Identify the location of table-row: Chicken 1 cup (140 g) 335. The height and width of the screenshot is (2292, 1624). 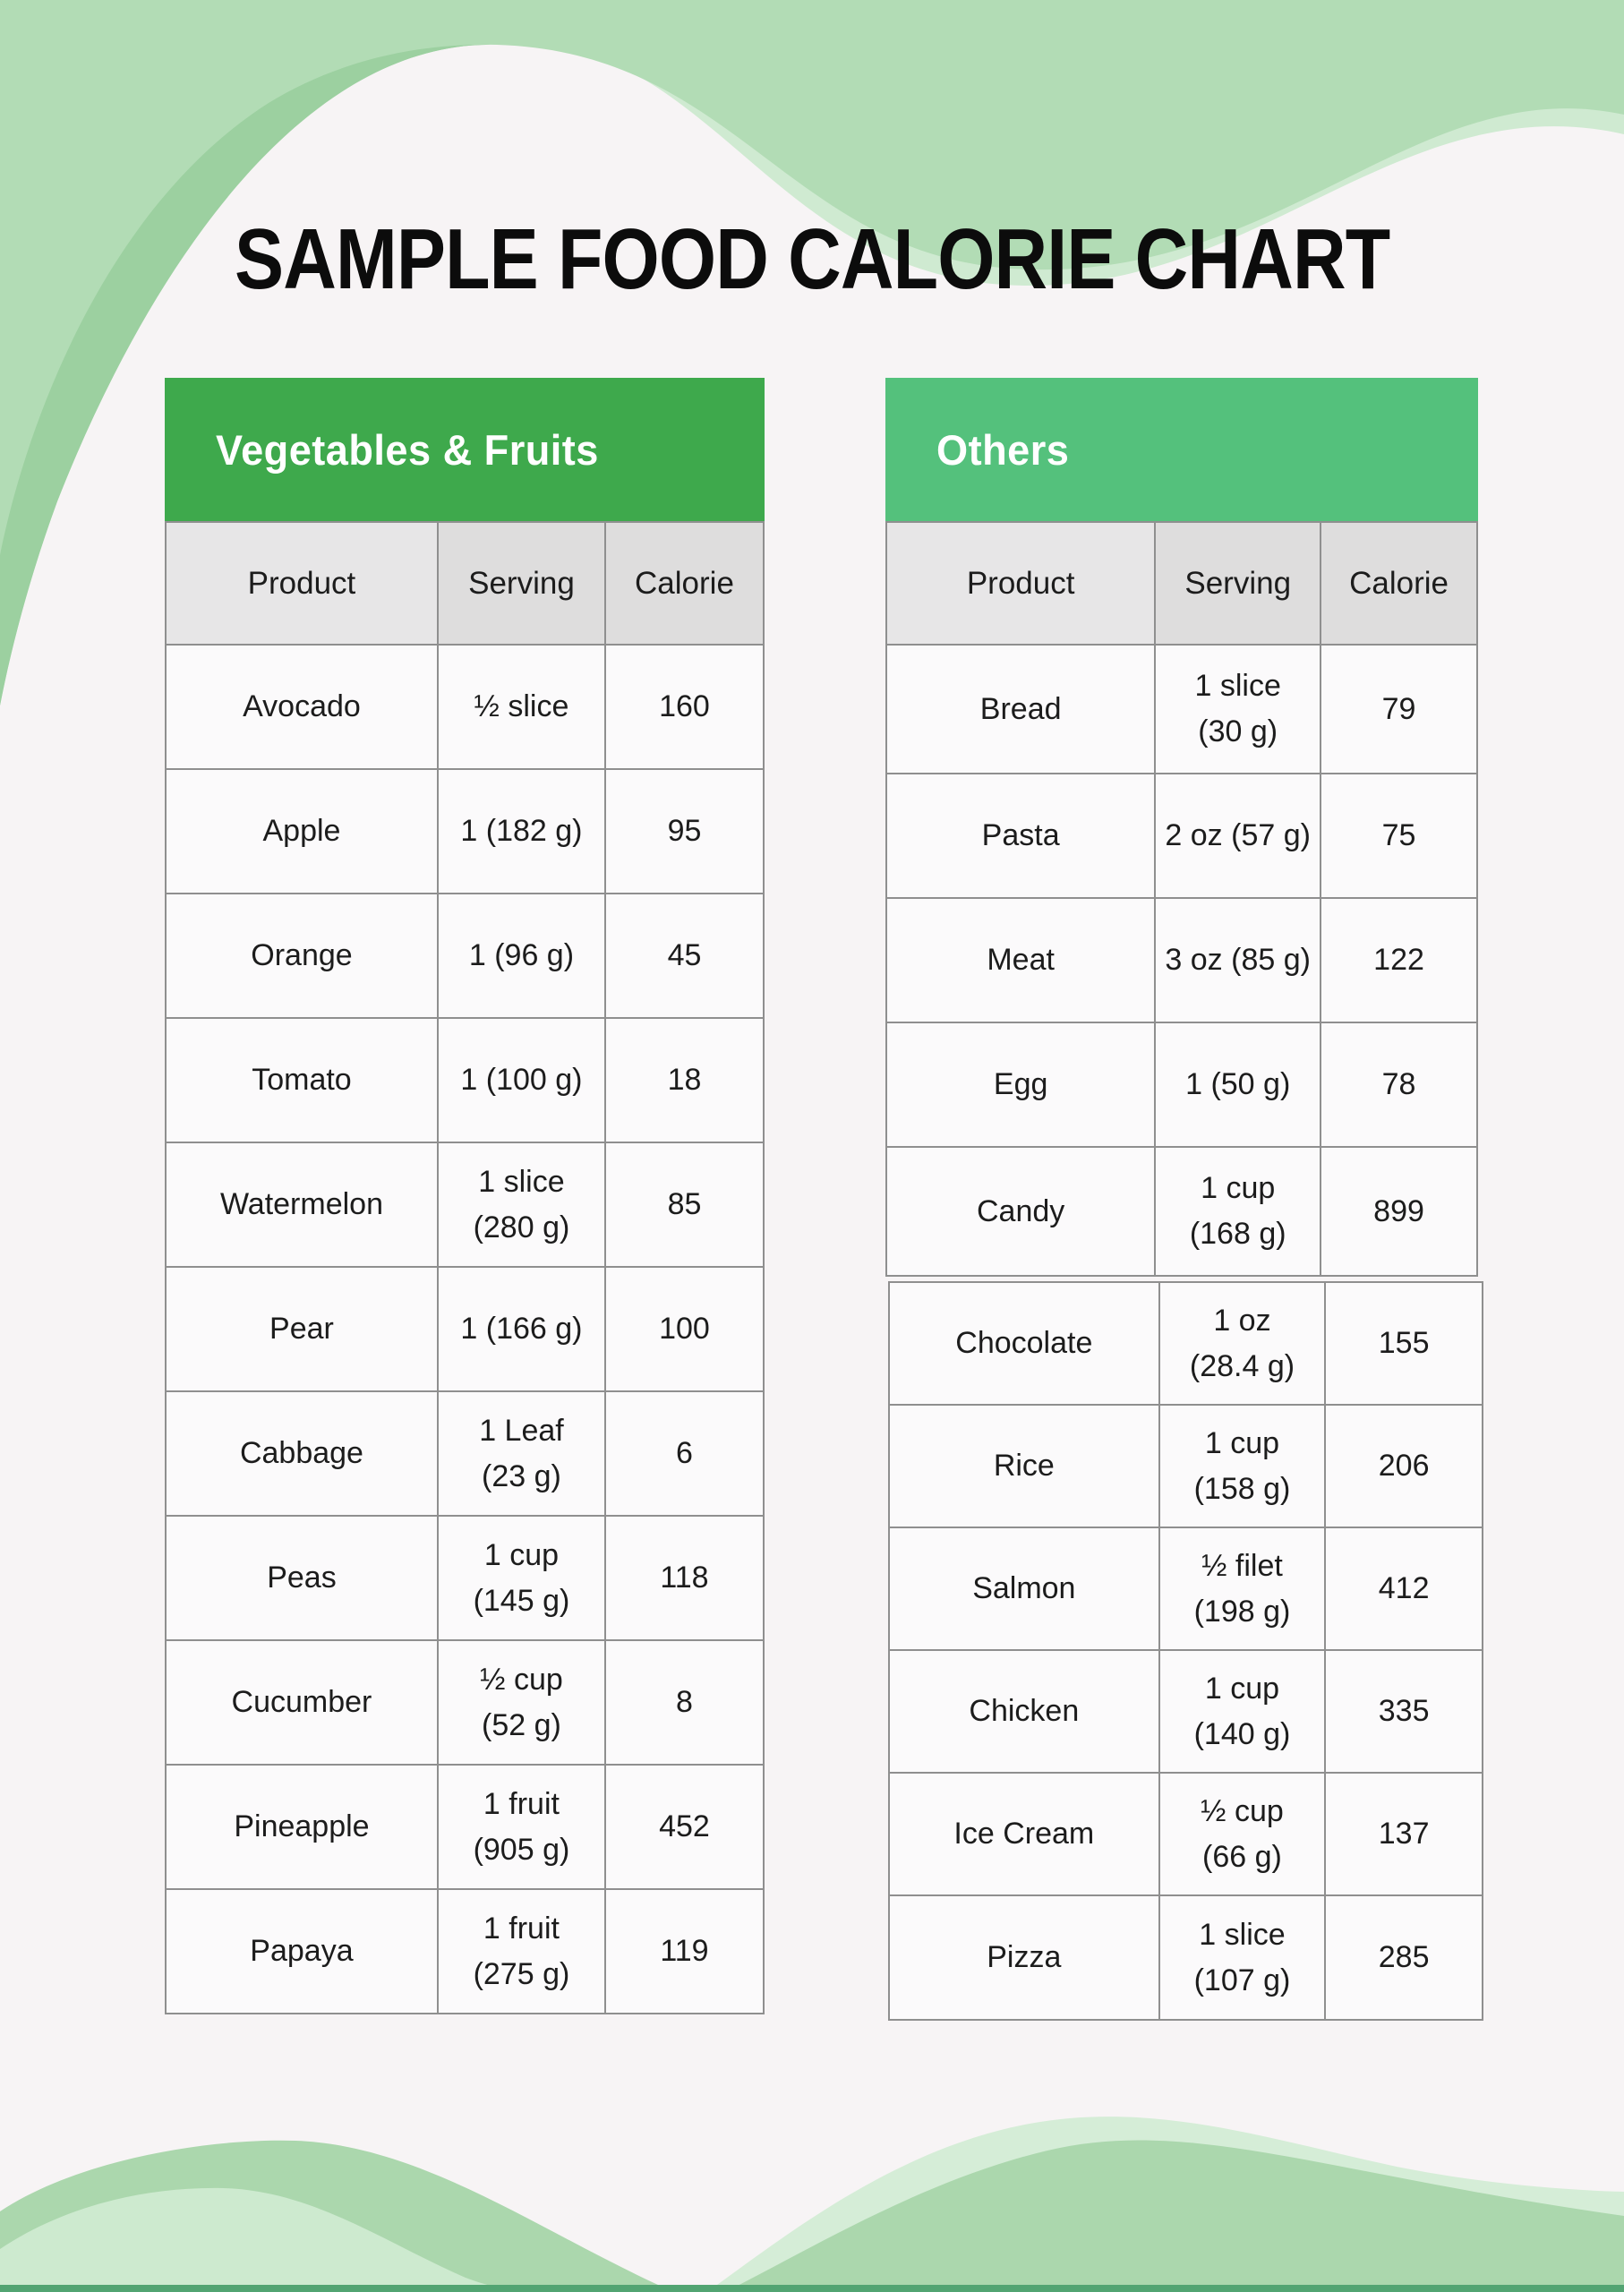
(1185, 1711).